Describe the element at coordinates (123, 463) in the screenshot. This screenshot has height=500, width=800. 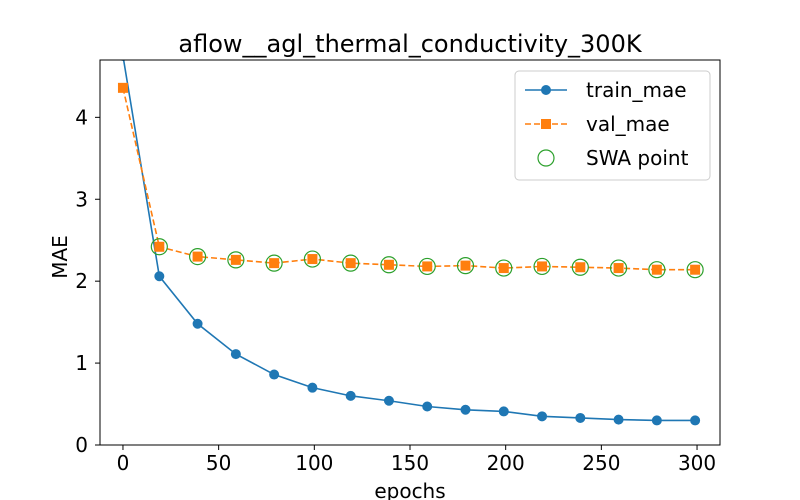
I see `x-tick-label: 0` at that location.